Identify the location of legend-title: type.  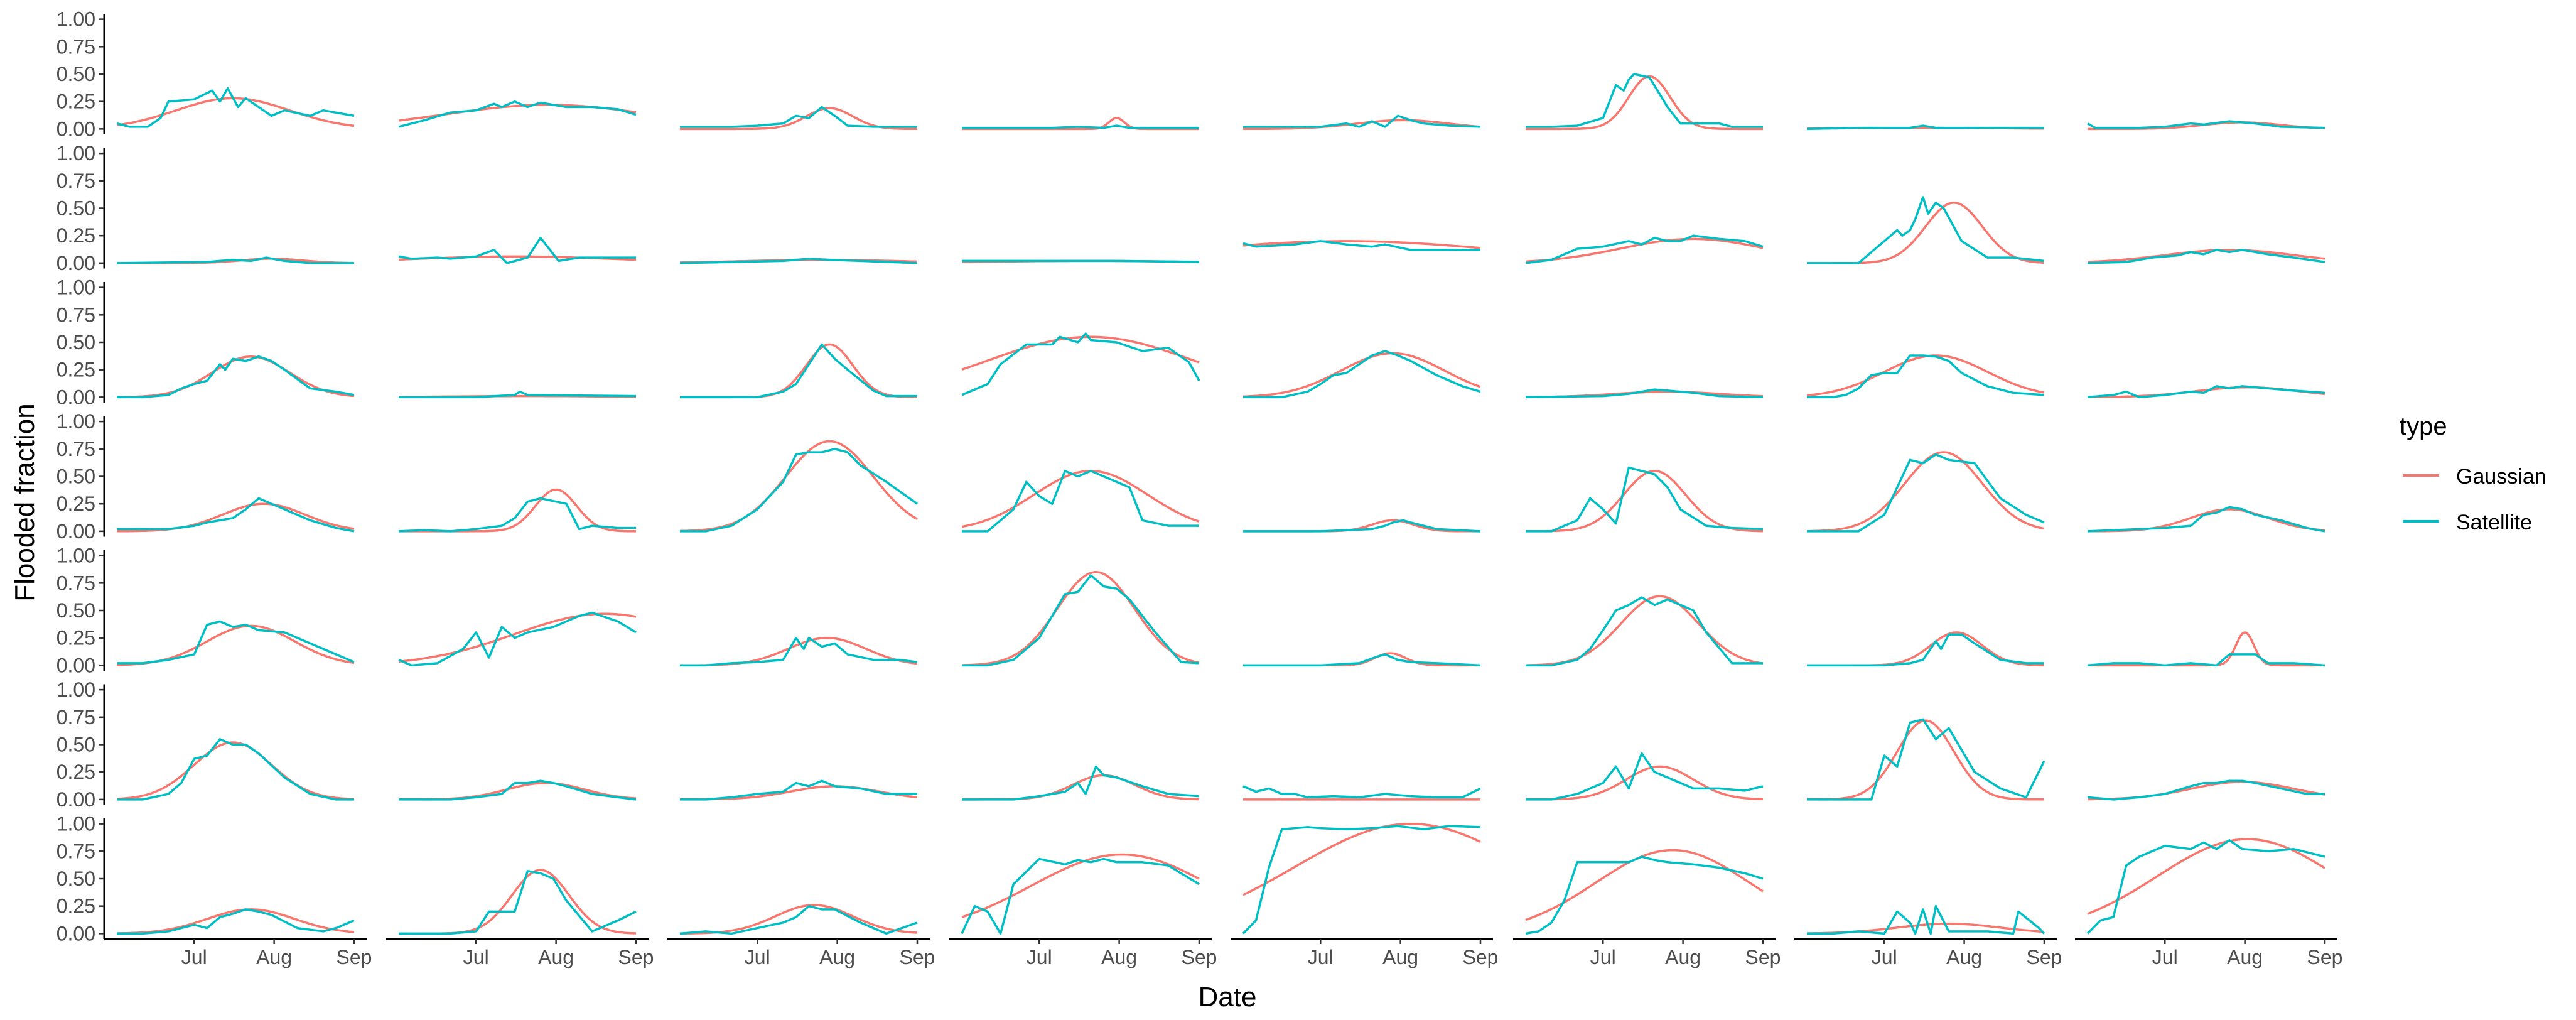
(2423, 426).